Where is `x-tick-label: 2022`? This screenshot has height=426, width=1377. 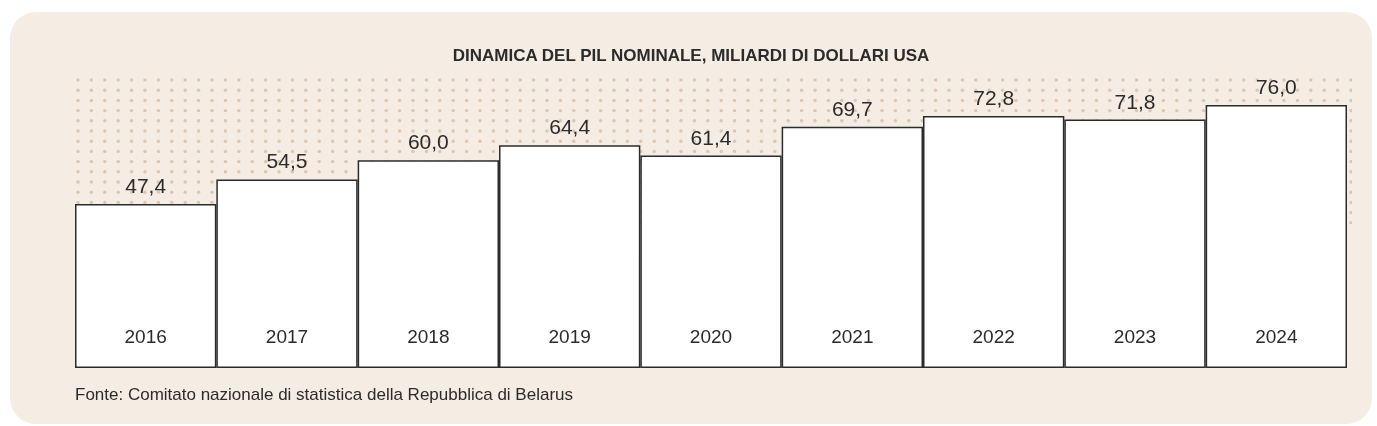 x-tick-label: 2022 is located at coordinates (993, 336).